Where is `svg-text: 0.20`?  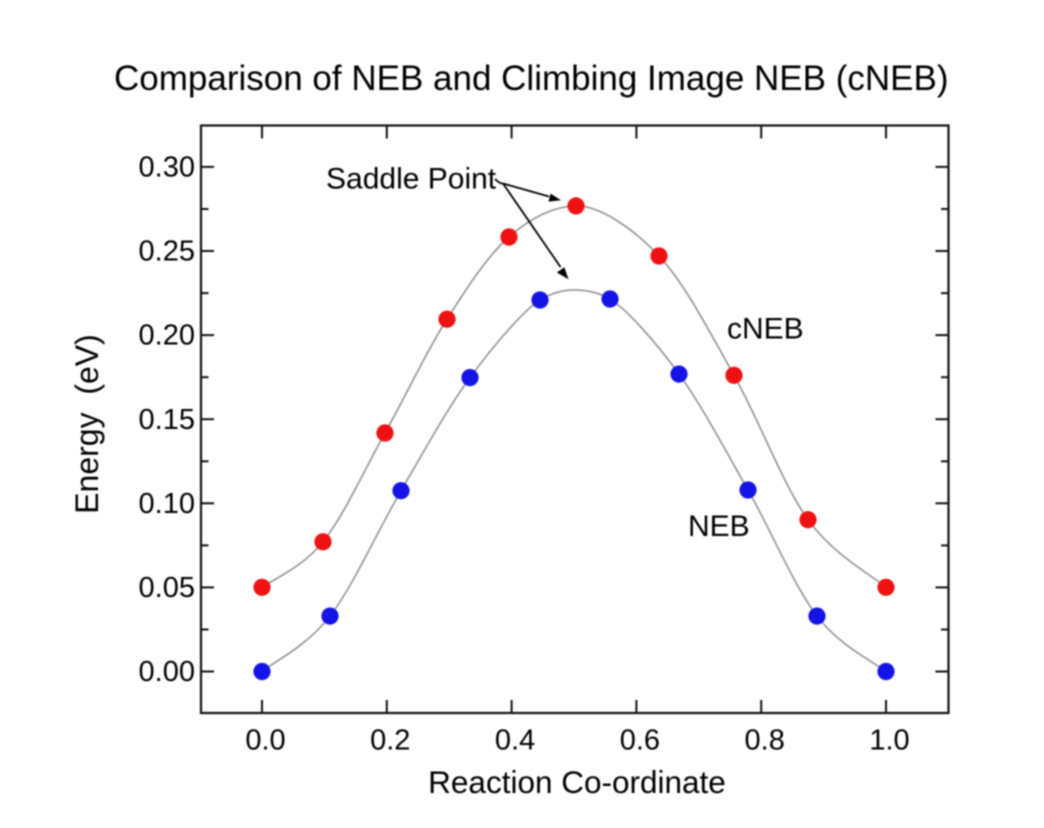 svg-text: 0.20 is located at coordinates (167, 336).